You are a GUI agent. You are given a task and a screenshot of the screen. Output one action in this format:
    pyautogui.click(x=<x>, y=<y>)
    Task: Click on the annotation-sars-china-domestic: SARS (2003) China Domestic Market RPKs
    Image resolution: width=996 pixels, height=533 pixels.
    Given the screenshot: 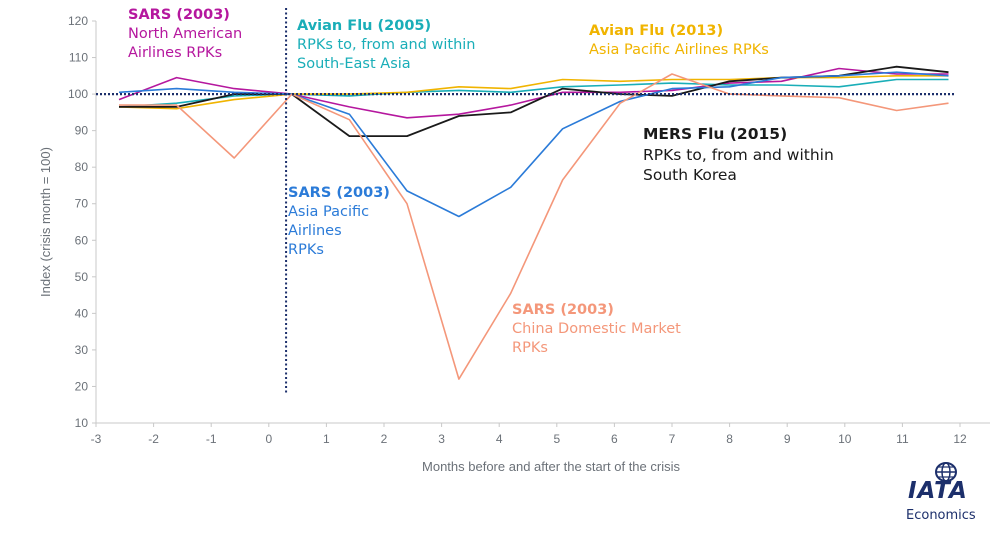 What is the action you would take?
    pyautogui.click(x=596, y=329)
    